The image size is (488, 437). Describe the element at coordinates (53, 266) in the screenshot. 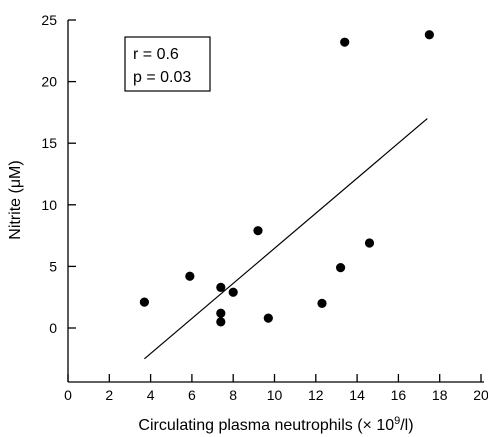

I see `y-tick-label: 5` at that location.